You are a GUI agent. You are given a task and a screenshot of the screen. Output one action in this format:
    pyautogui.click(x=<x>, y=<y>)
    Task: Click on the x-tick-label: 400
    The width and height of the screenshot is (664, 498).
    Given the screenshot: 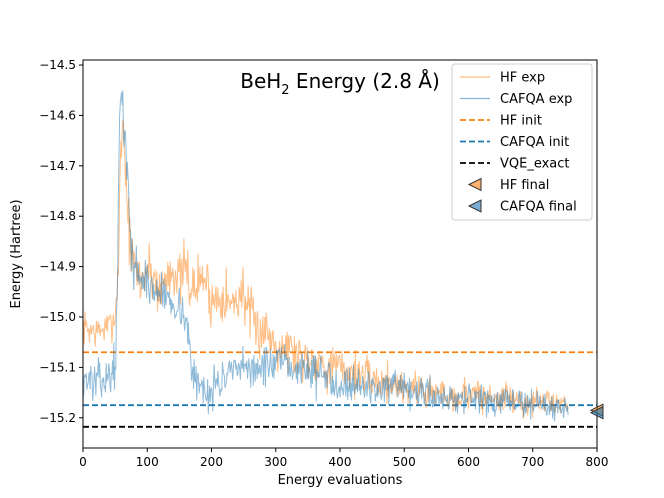 What is the action you would take?
    pyautogui.click(x=340, y=462)
    